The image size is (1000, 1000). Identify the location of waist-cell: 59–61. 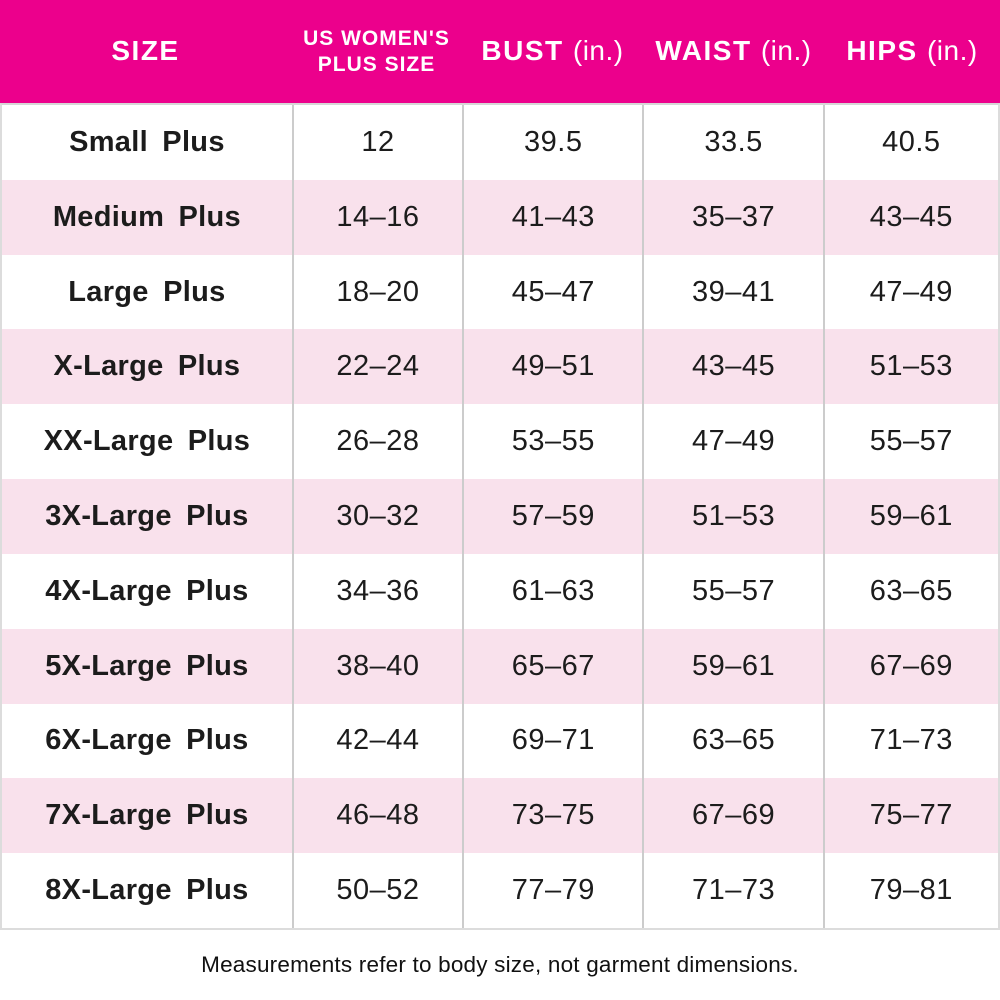
(732, 666).